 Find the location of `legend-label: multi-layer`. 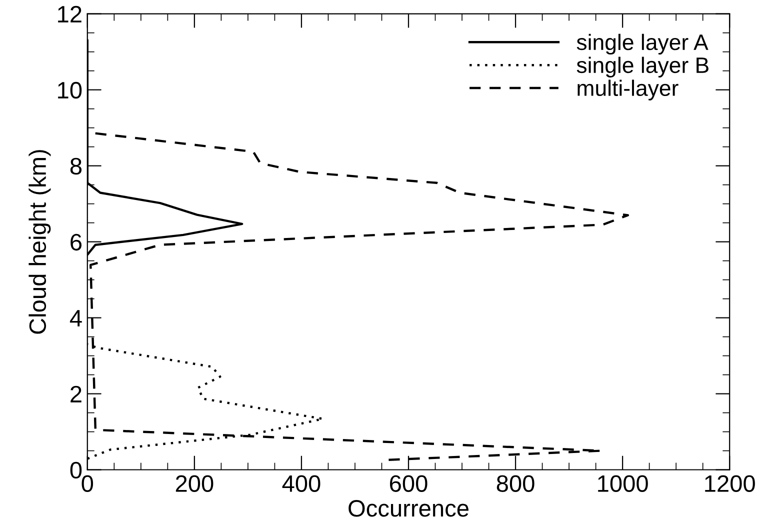

legend-label: multi-layer is located at coordinates (628, 90).